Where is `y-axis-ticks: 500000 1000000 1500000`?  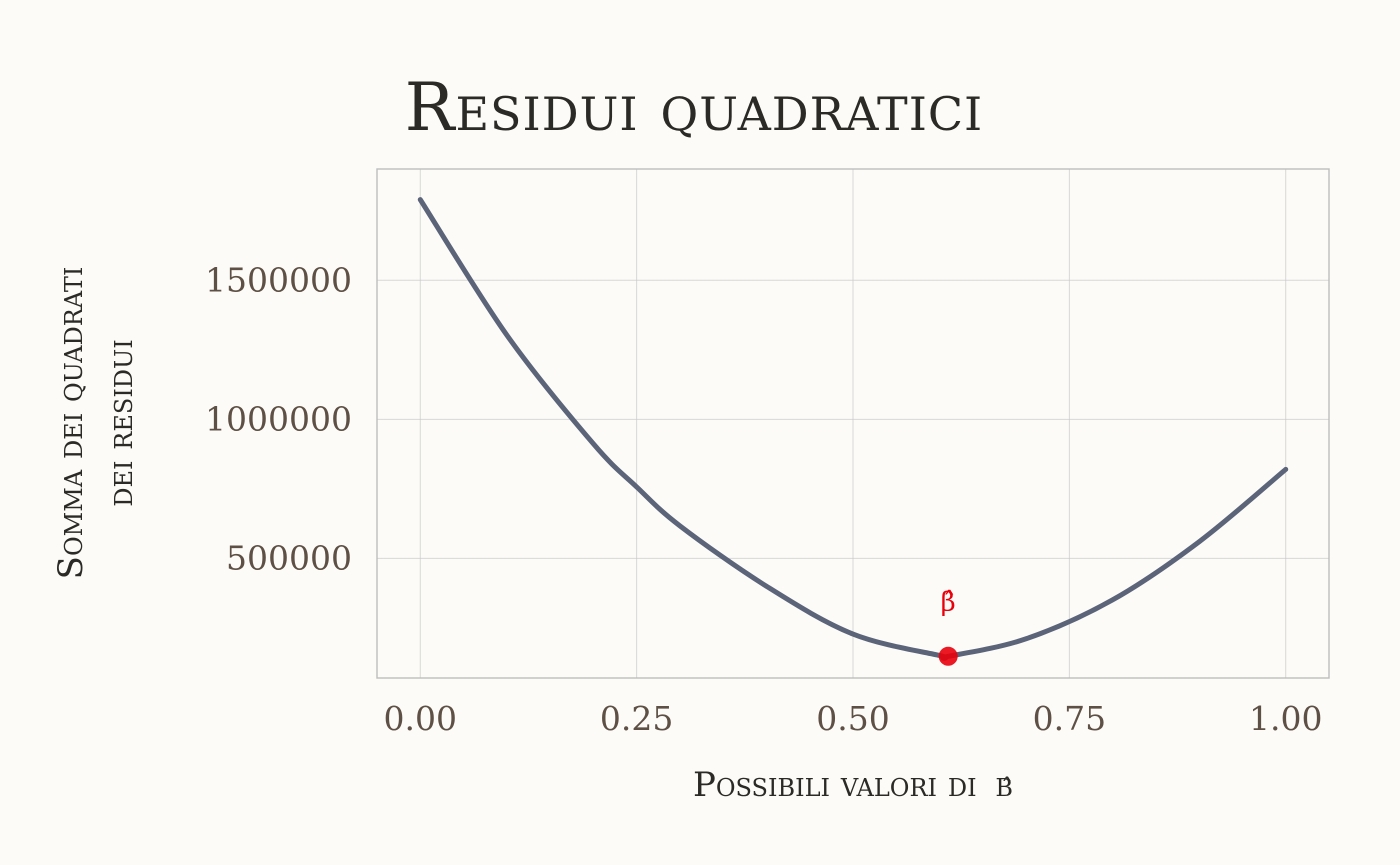 y-axis-ticks: 500000 1000000 1500000 is located at coordinates (278, 418).